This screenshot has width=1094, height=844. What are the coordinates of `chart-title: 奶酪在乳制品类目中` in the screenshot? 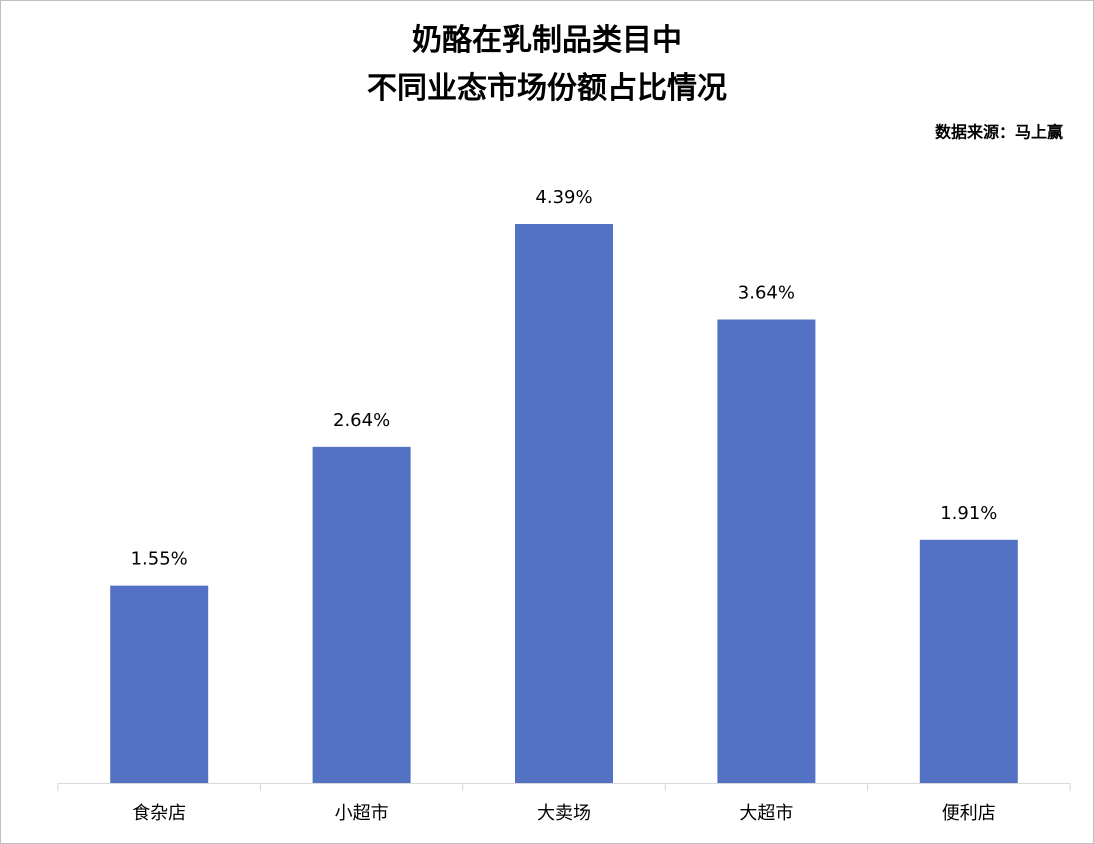 It's located at (547, 40).